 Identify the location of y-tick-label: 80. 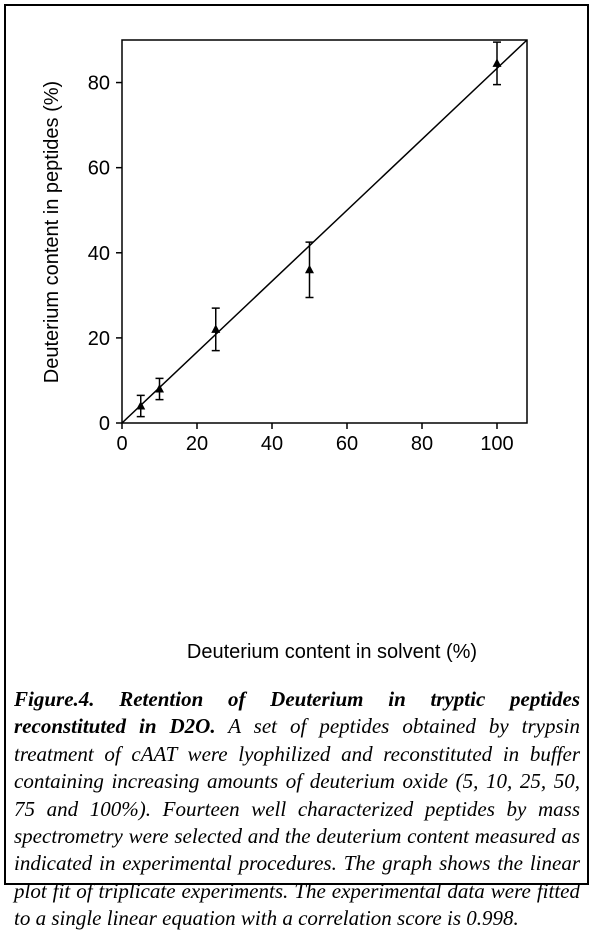
(99, 84).